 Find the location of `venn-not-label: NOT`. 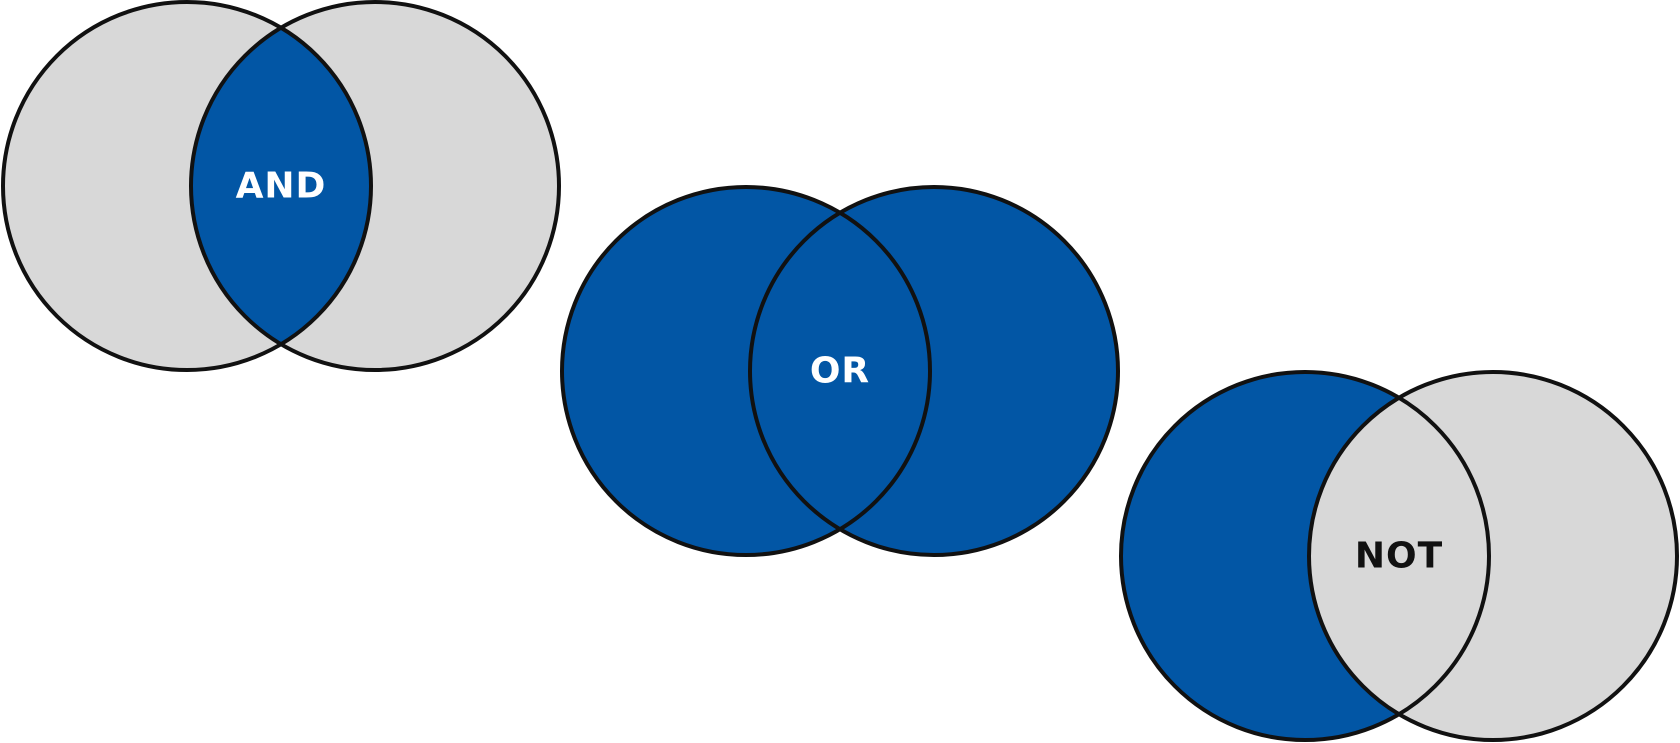

venn-not-label: NOT is located at coordinates (1399, 556).